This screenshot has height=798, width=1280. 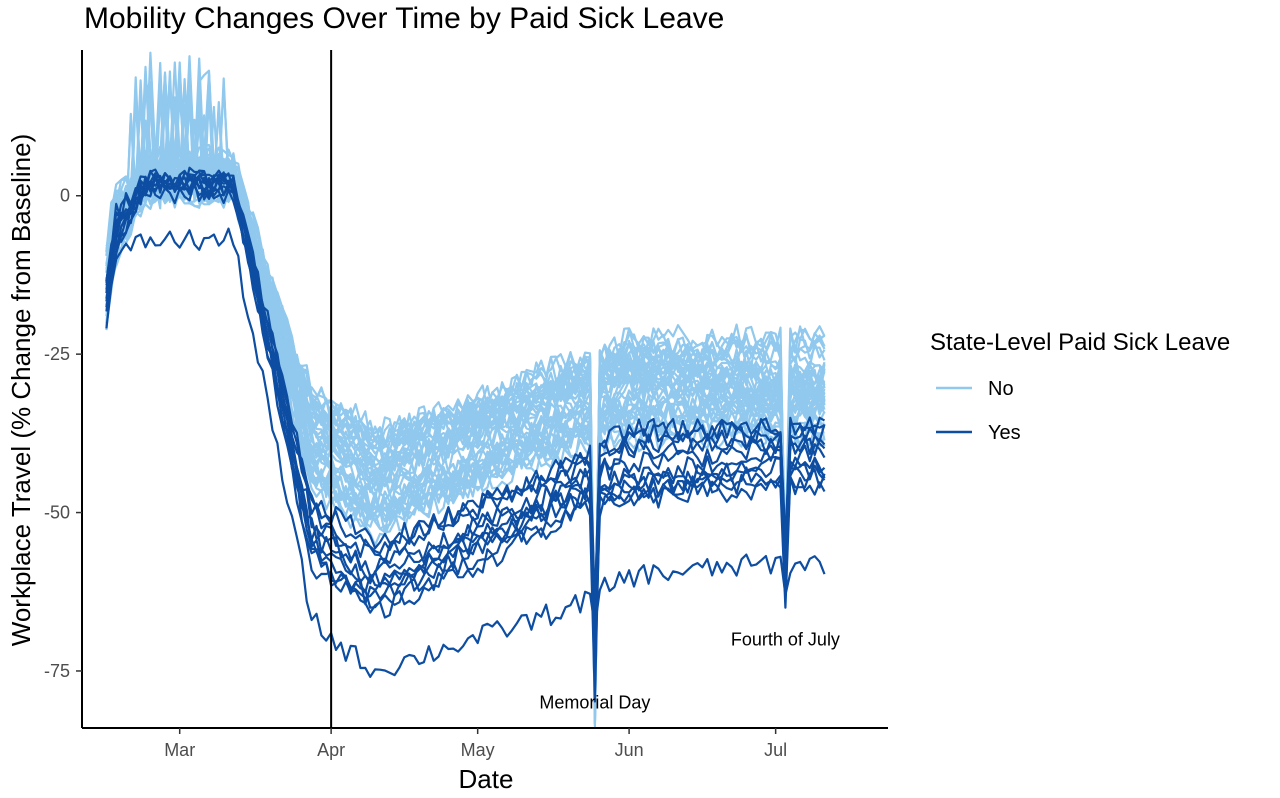 What do you see at coordinates (785, 639) in the screenshot?
I see `annotation-label: Fourth of July` at bounding box center [785, 639].